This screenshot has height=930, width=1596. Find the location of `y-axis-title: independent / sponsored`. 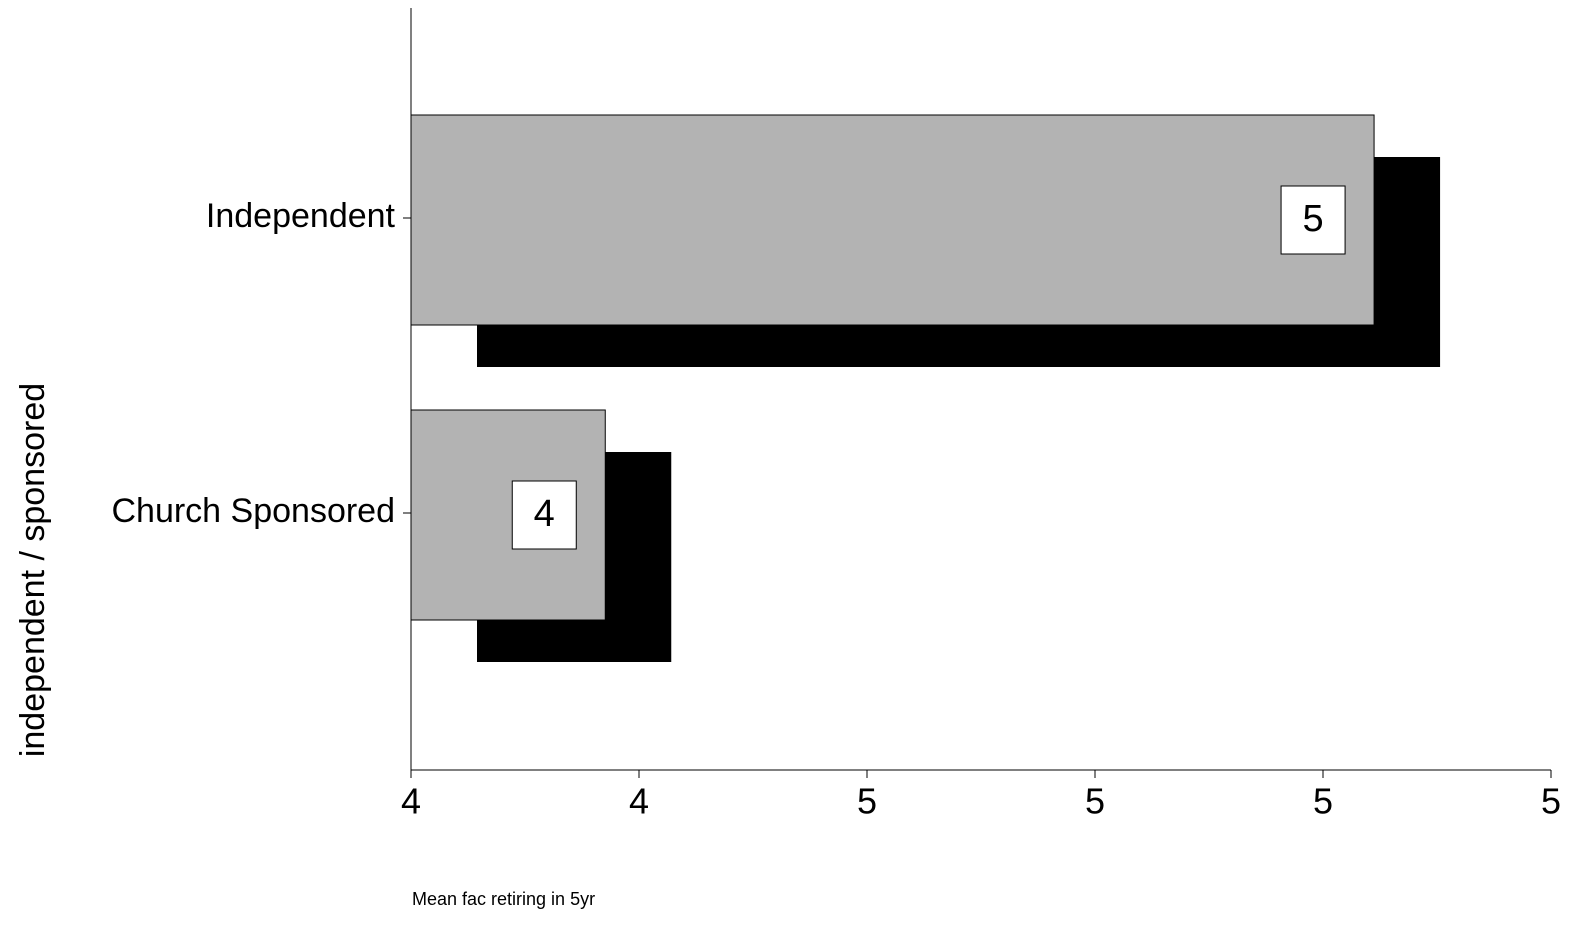

y-axis-title: independent / sponsored is located at coordinates (33, 570).